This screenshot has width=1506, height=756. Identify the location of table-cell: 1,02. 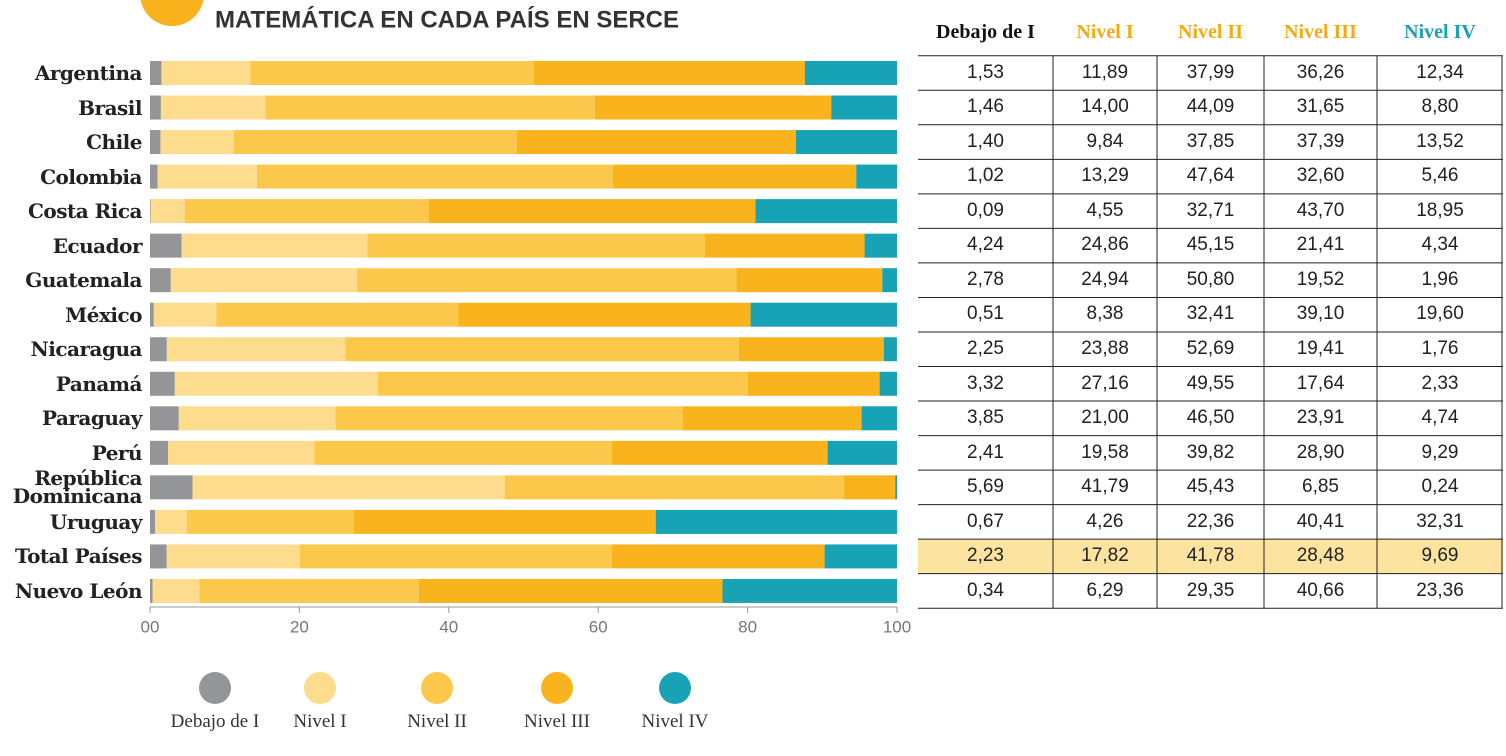
(985, 176).